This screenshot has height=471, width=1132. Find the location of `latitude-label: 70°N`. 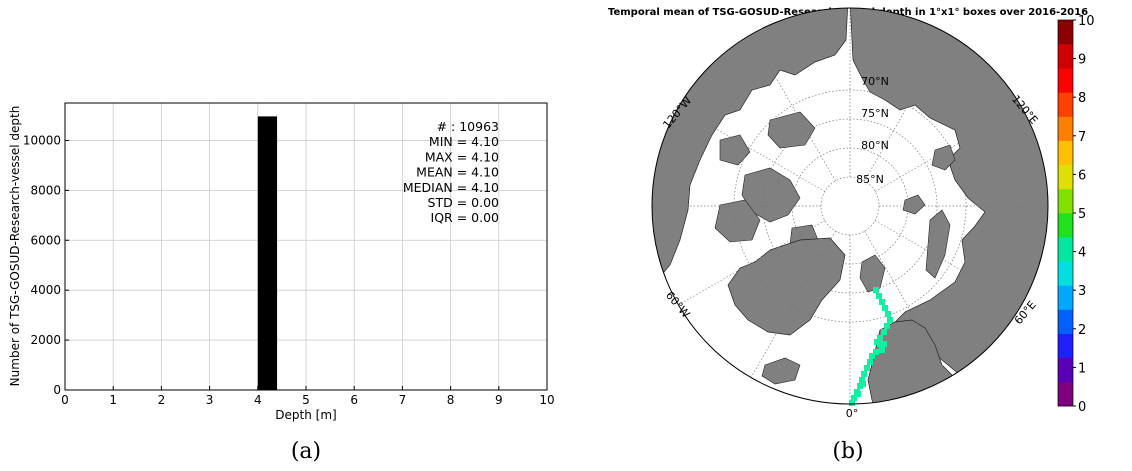

latitude-label: 70°N is located at coordinates (875, 81).